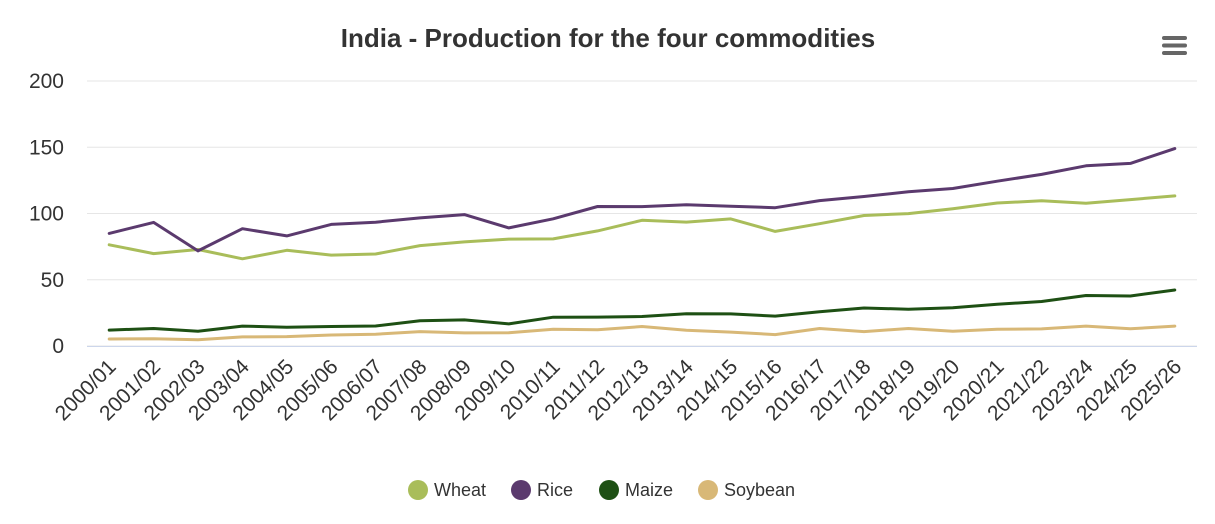 The height and width of the screenshot is (524, 1215). I want to click on legend-item-soybean: Soybean, so click(746, 490).